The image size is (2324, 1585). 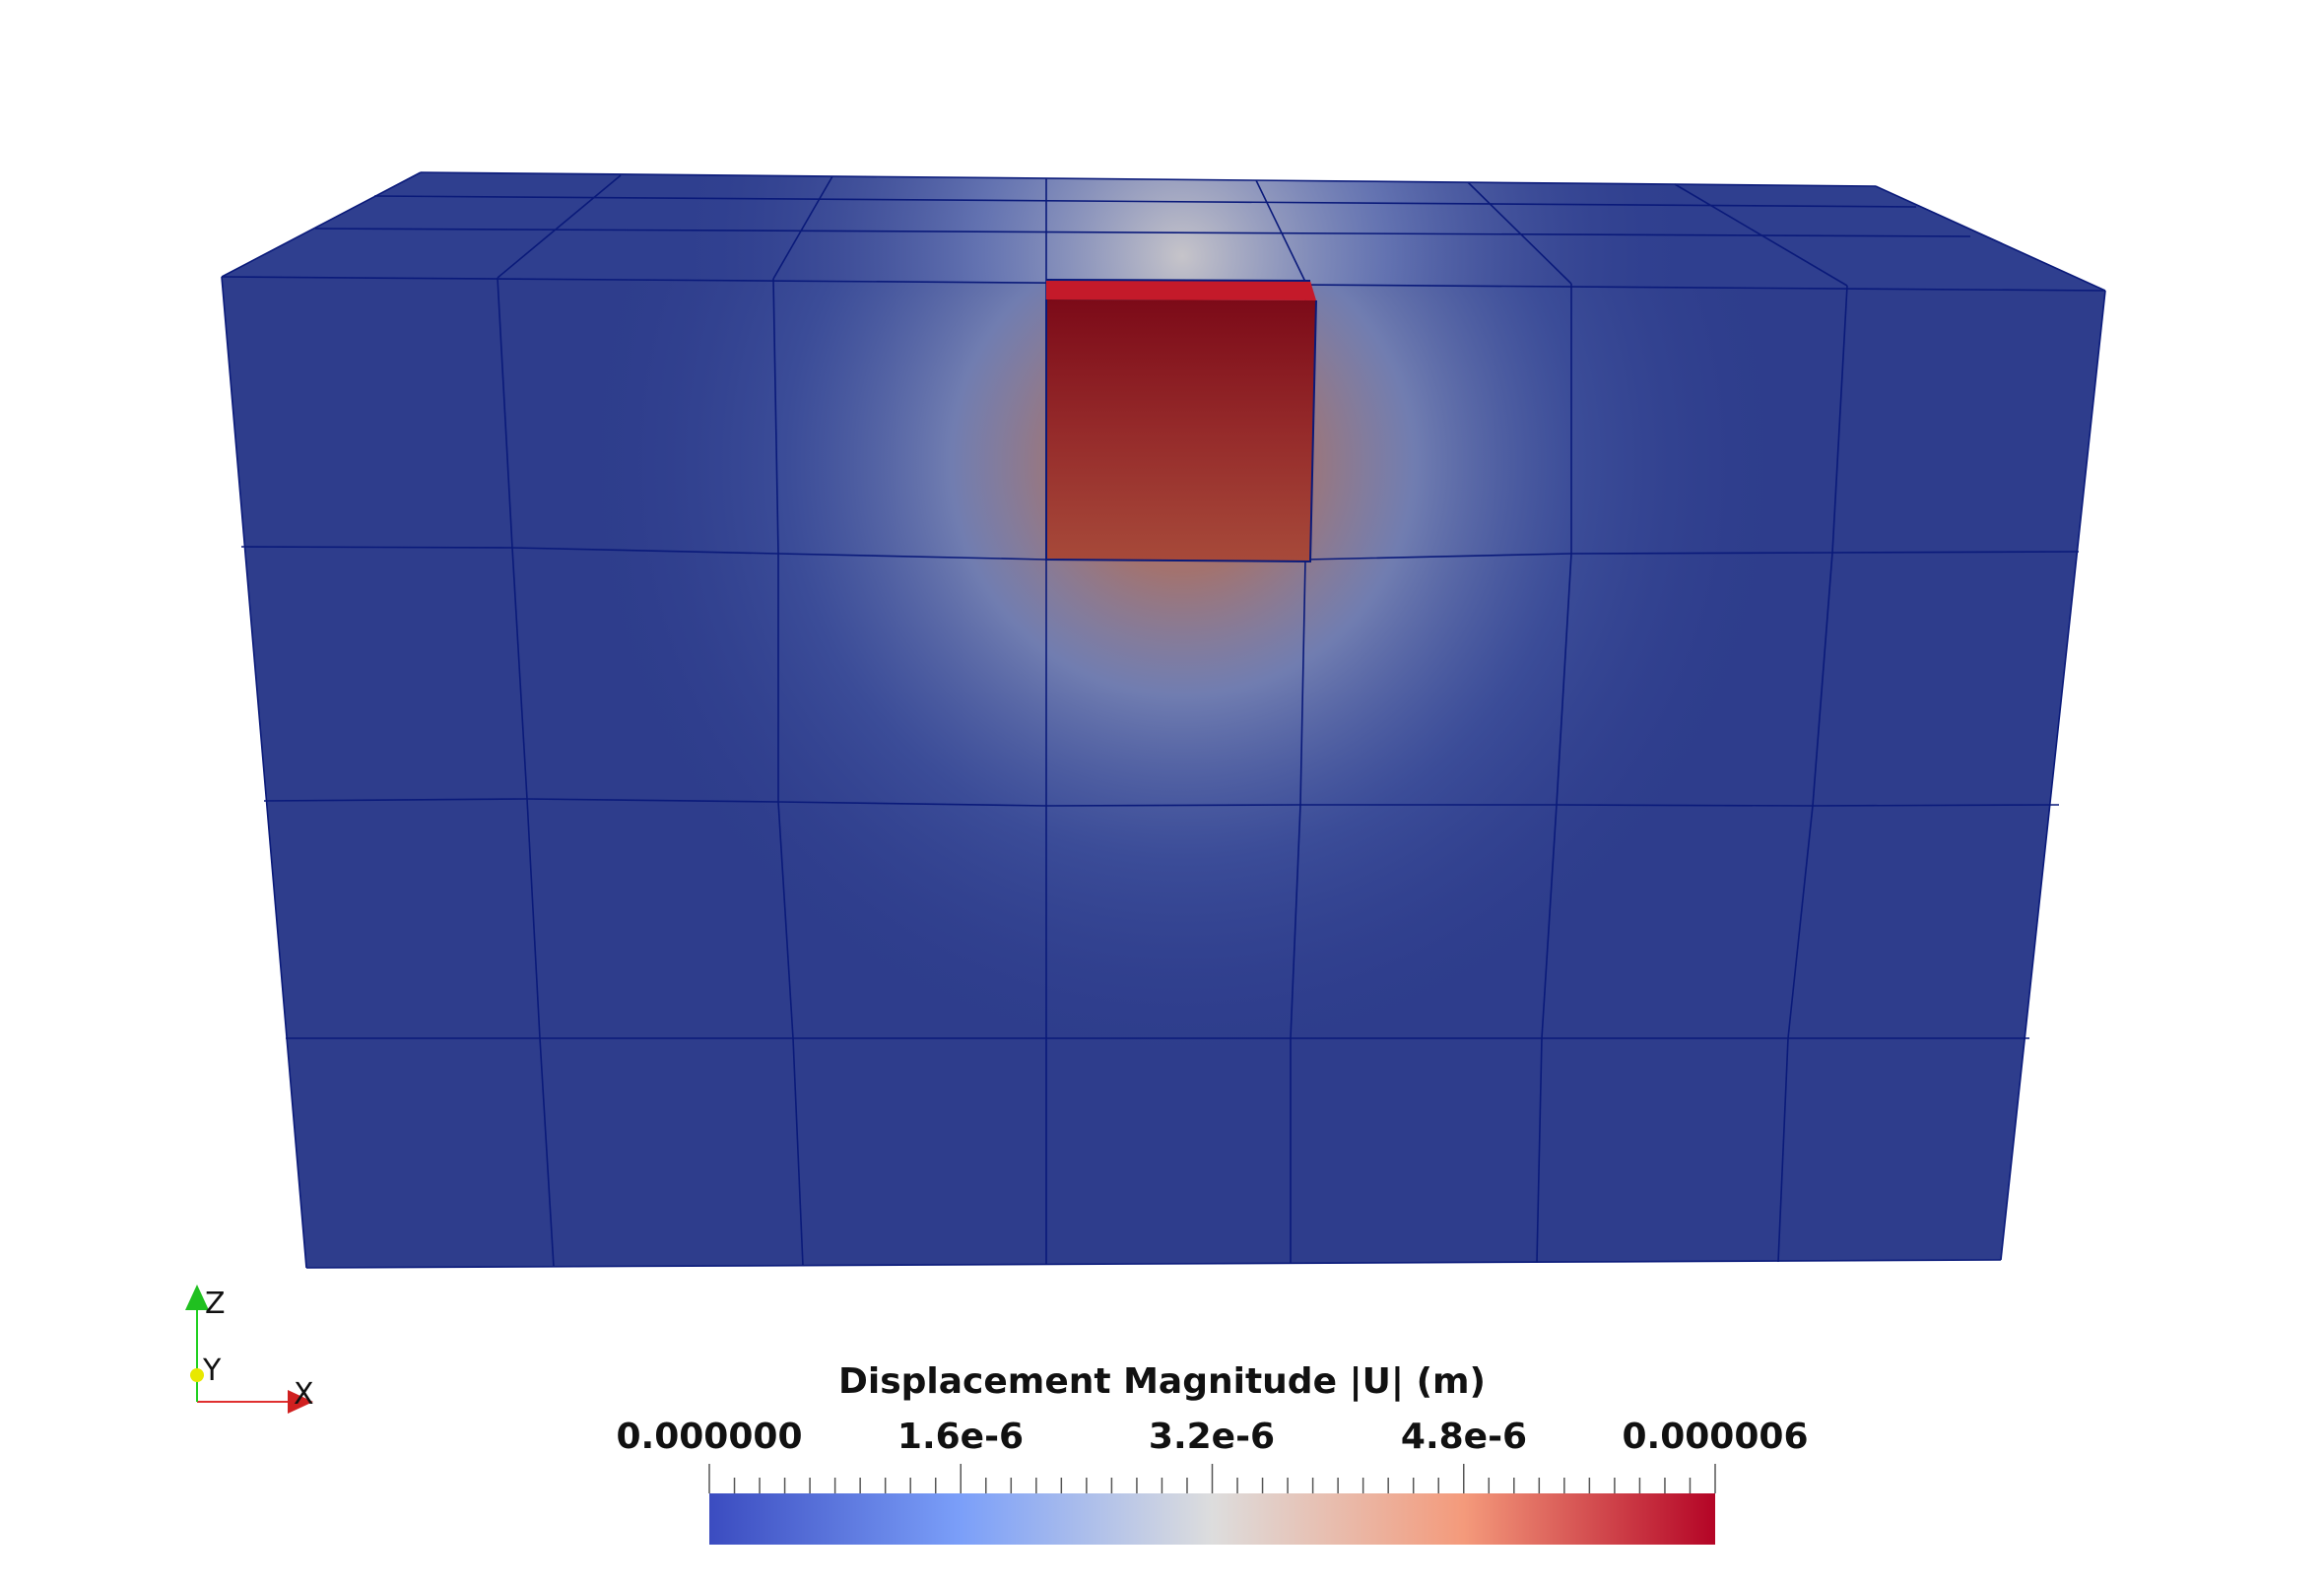 I want to click on y-axis-label: Y, so click(x=213, y=1371).